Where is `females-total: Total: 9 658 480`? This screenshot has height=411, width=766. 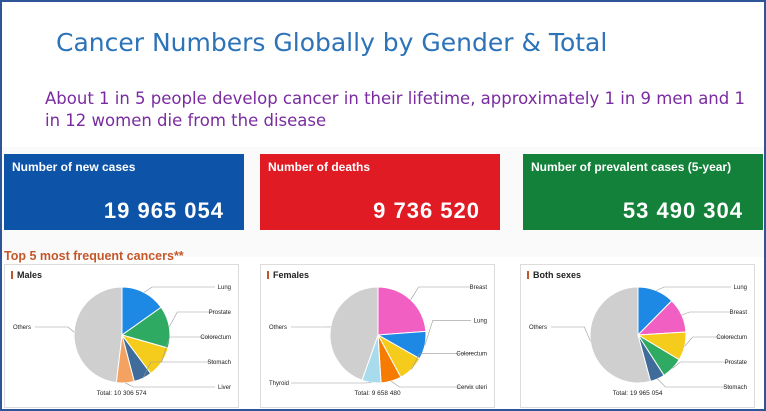 females-total: Total: 9 658 480 is located at coordinates (377, 393).